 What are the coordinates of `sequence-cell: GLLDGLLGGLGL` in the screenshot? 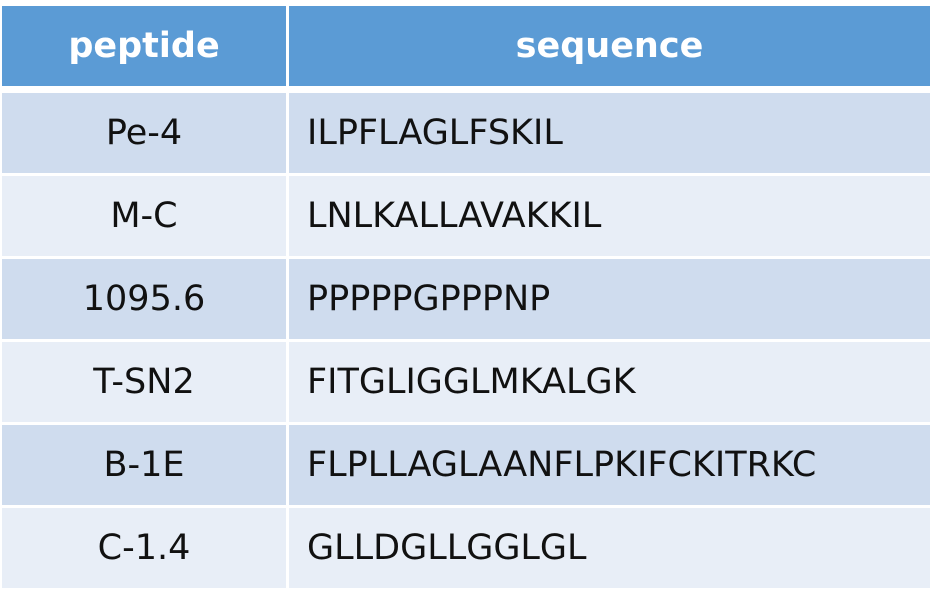 It's located at (608, 546).